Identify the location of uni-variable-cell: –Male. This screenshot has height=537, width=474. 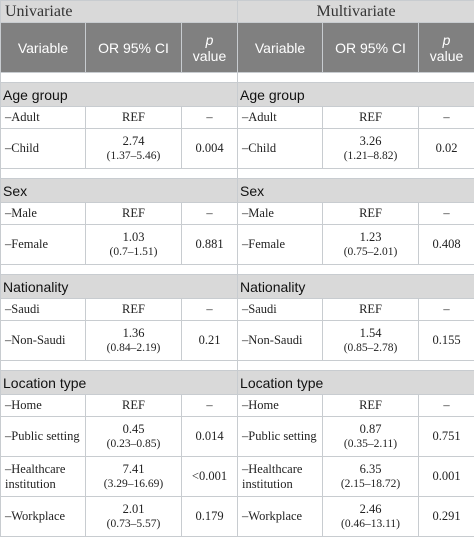
(43, 214).